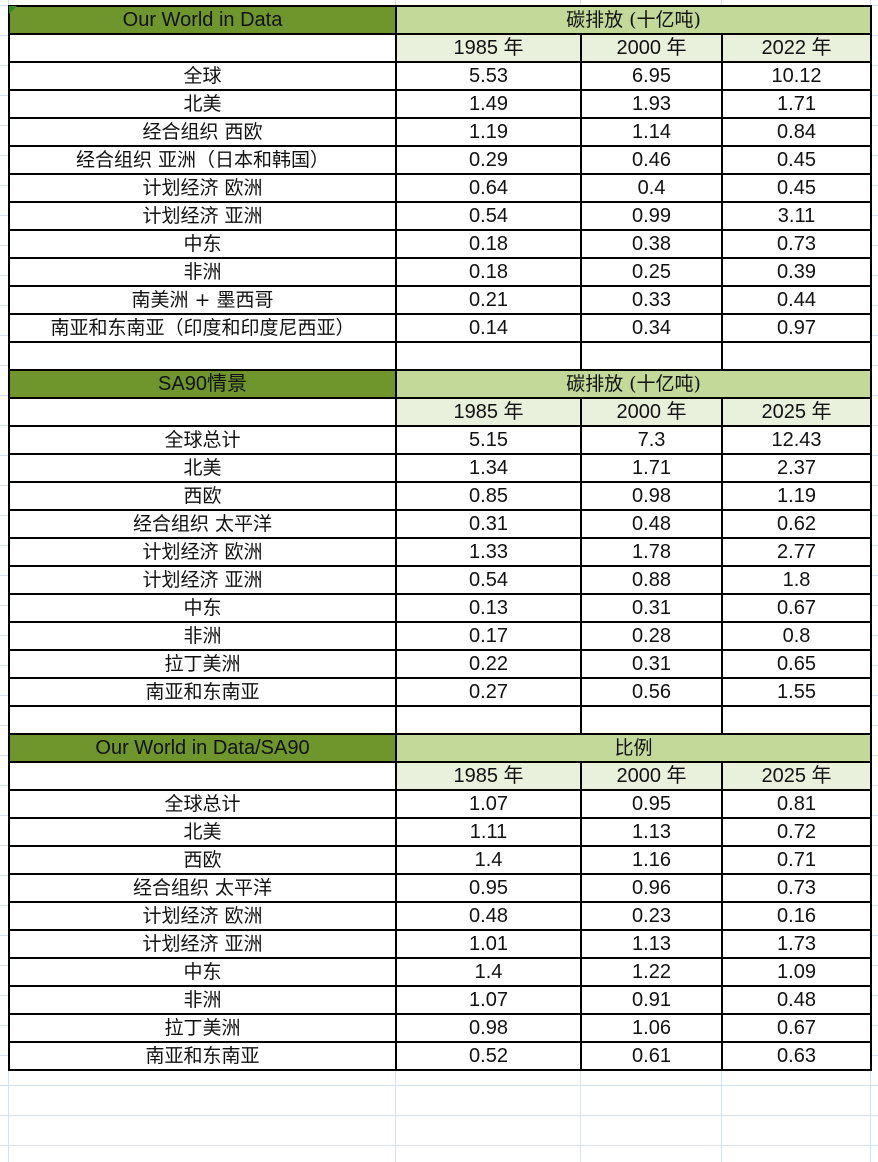 This screenshot has height=1162, width=878. I want to click on value-cell: 2.37, so click(796, 468).